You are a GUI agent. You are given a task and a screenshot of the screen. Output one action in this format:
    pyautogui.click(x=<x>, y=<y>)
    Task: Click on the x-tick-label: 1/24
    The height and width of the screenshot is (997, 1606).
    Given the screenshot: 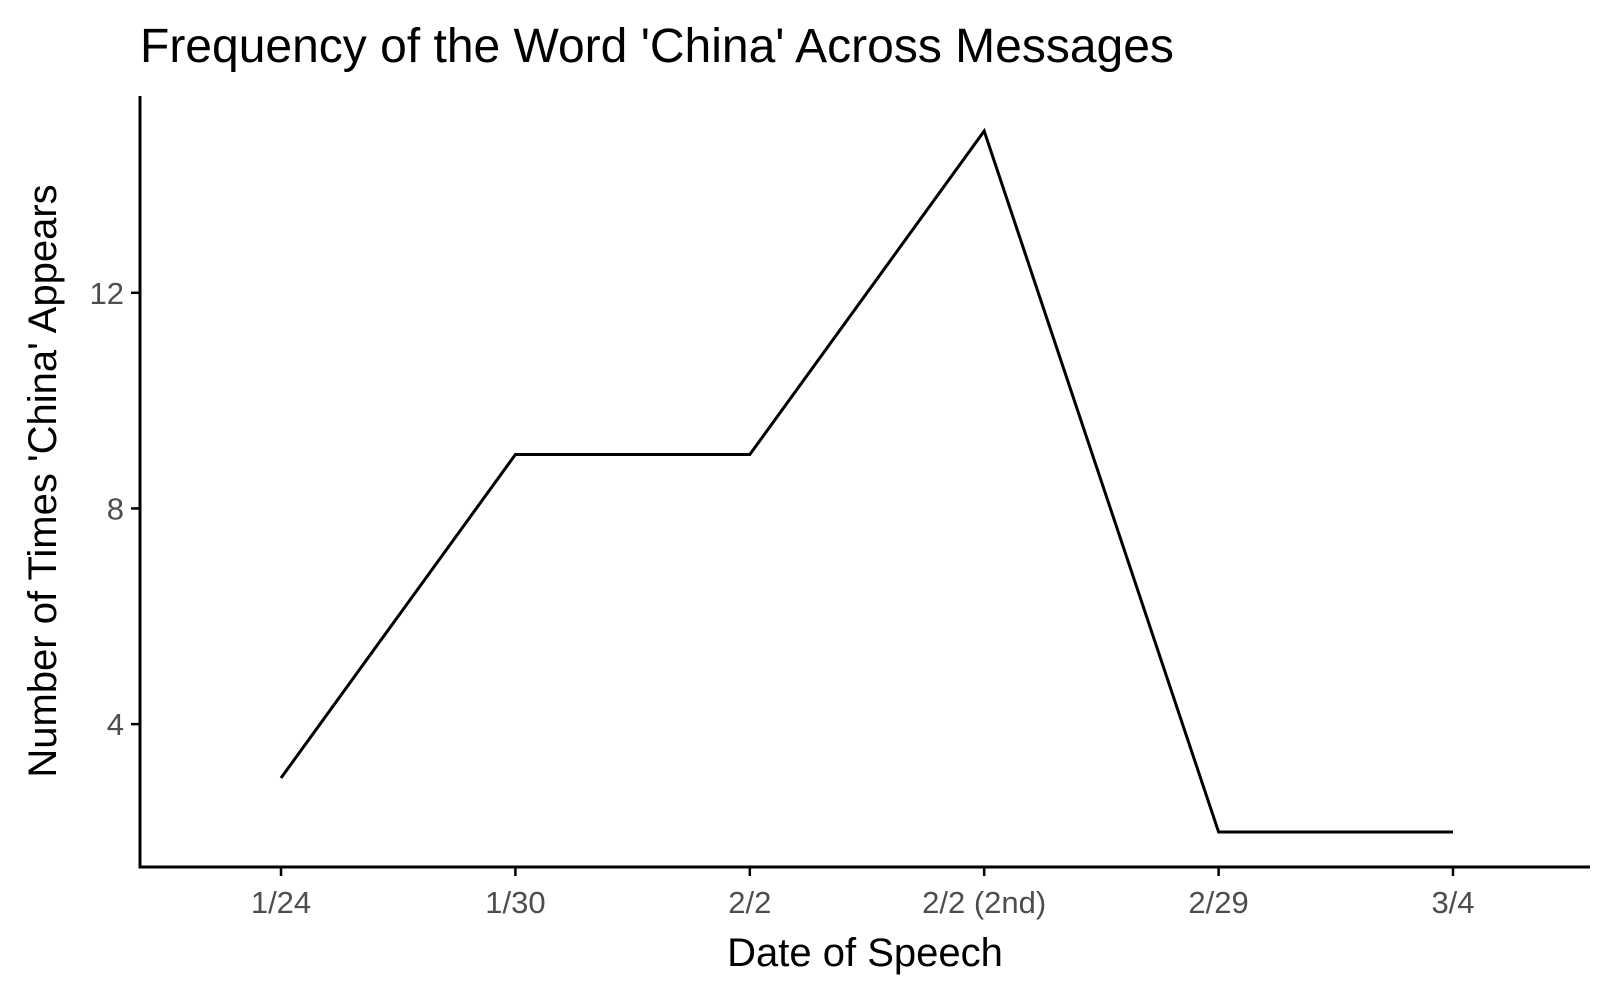 What is the action you would take?
    pyautogui.click(x=281, y=902)
    